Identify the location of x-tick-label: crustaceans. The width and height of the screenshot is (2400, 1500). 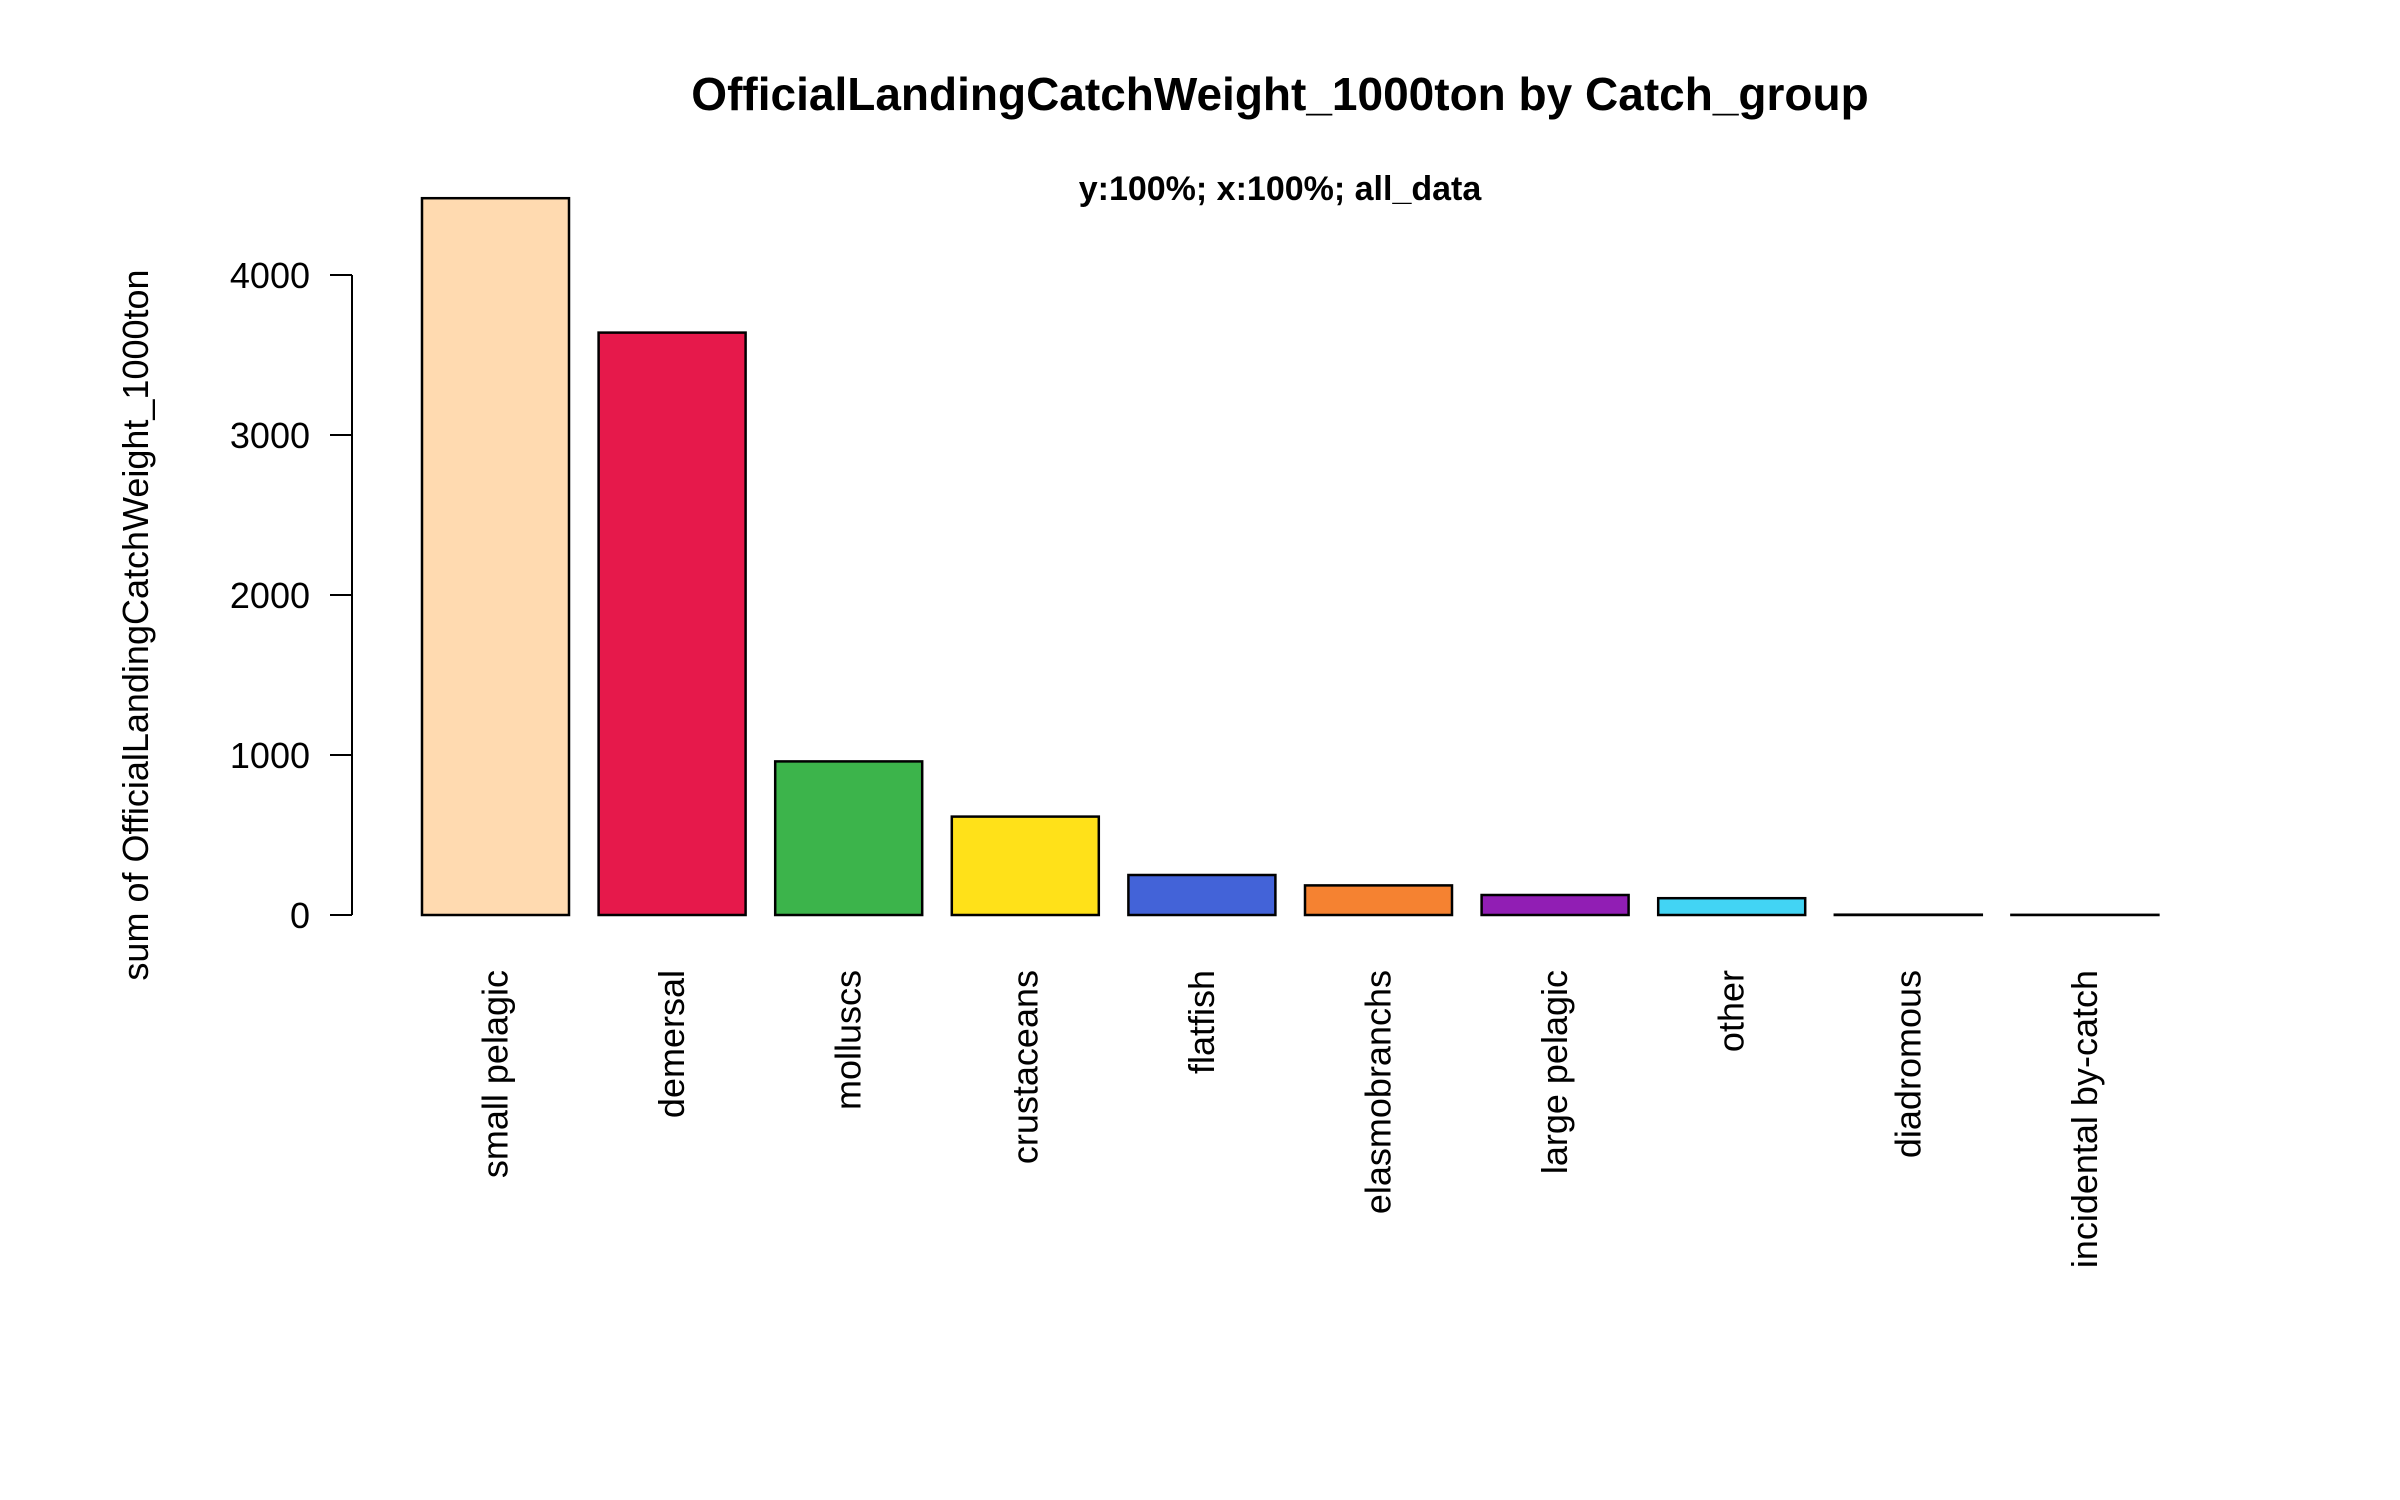
(1024, 1067).